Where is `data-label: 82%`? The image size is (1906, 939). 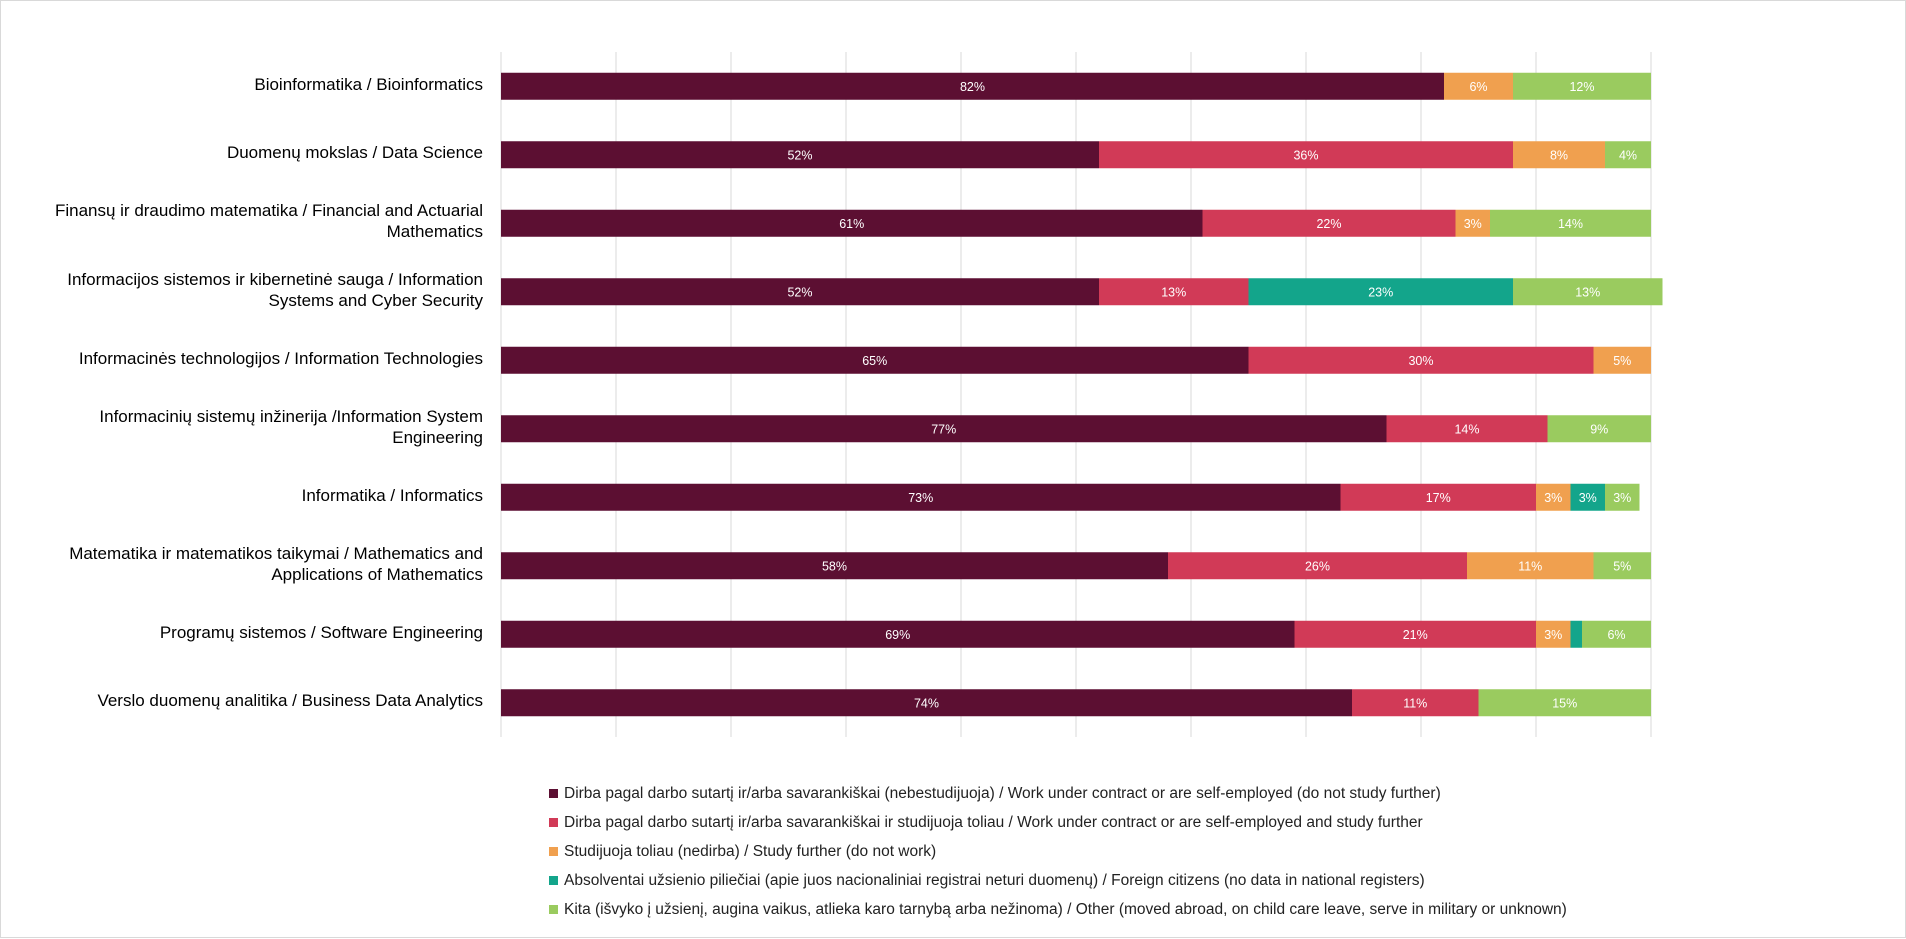
data-label: 82% is located at coordinates (972, 87).